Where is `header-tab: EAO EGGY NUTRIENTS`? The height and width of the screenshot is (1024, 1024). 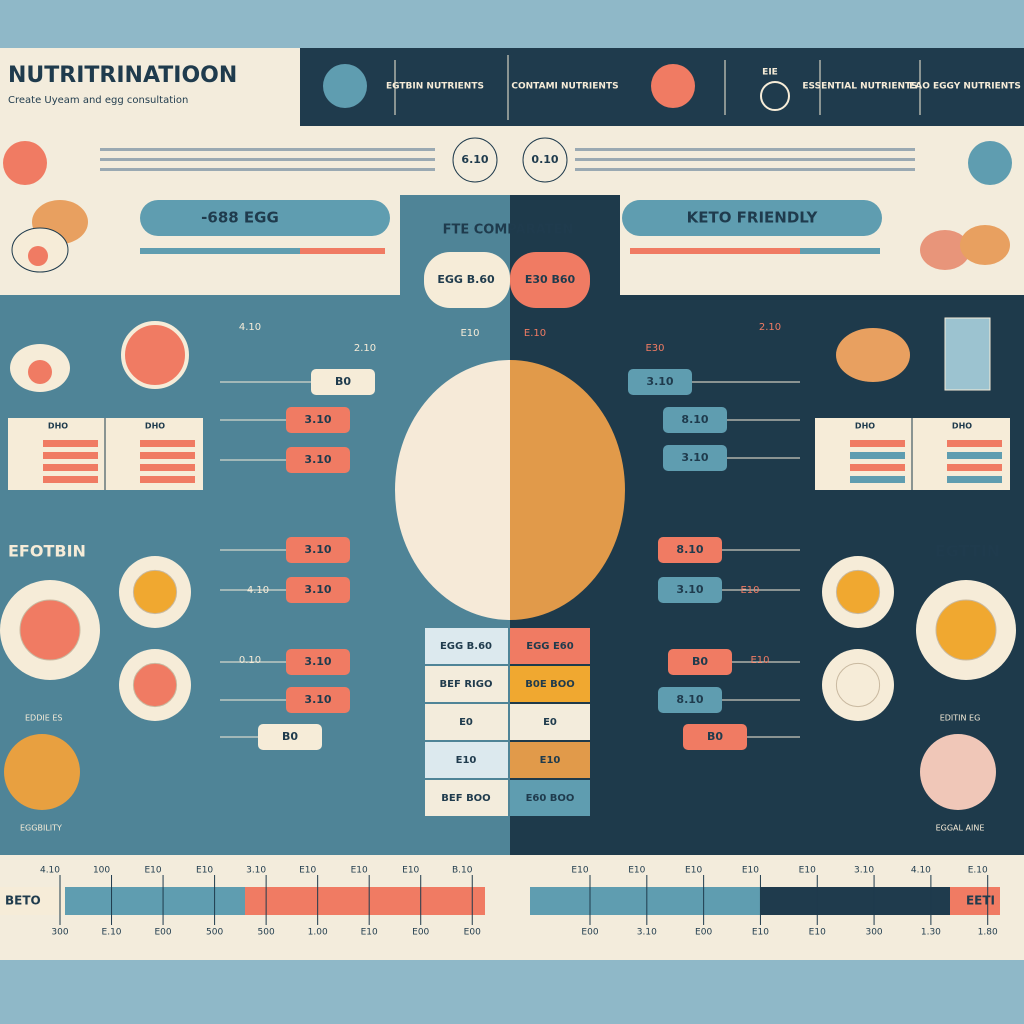 header-tab: EAO EGGY NUTRIENTS is located at coordinates (965, 87).